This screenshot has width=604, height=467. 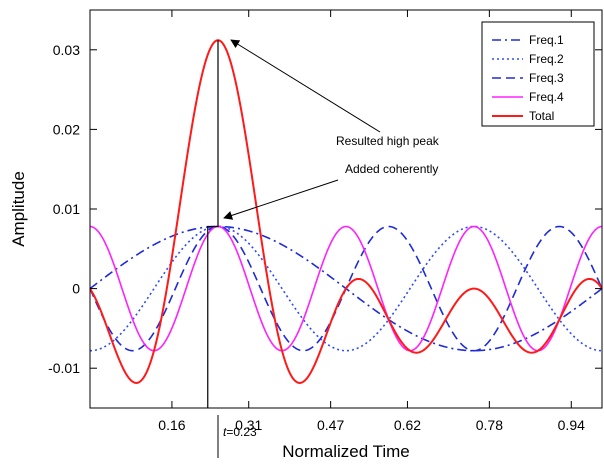 I want to click on marker-line-label-value: =0.23, so click(x=241, y=432).